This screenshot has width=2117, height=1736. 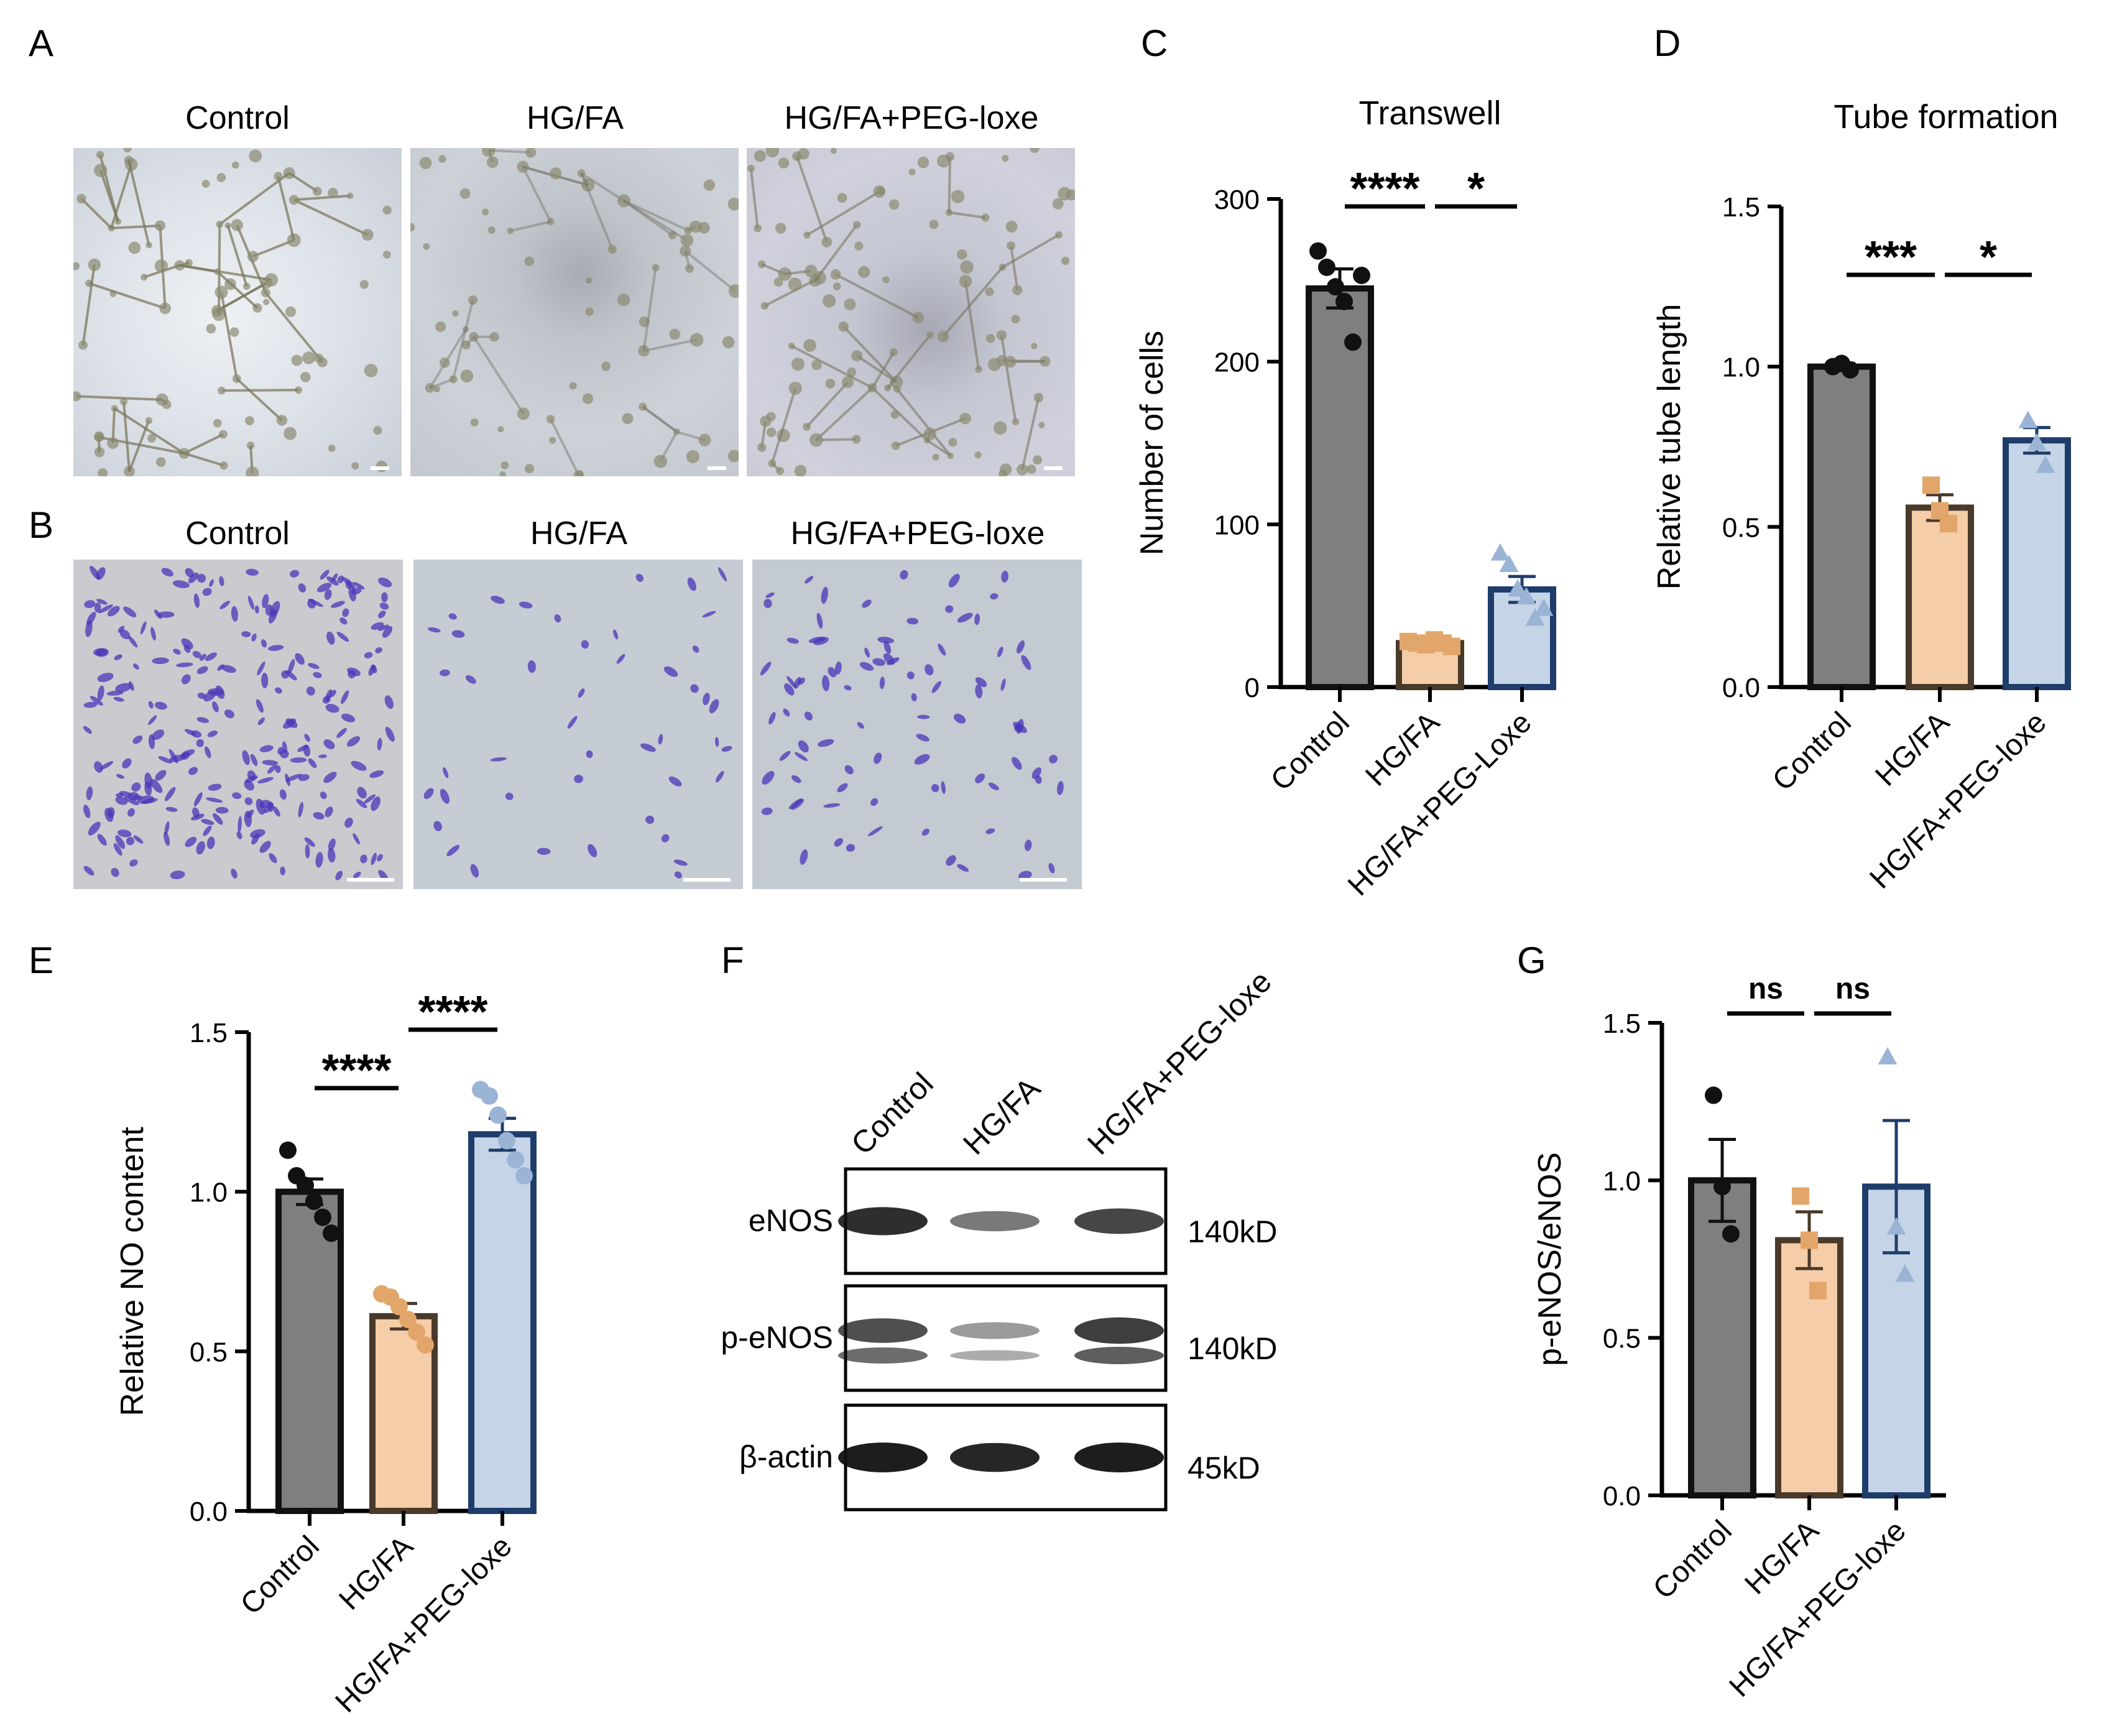 I want to click on significance-label: *, so click(x=1988, y=257).